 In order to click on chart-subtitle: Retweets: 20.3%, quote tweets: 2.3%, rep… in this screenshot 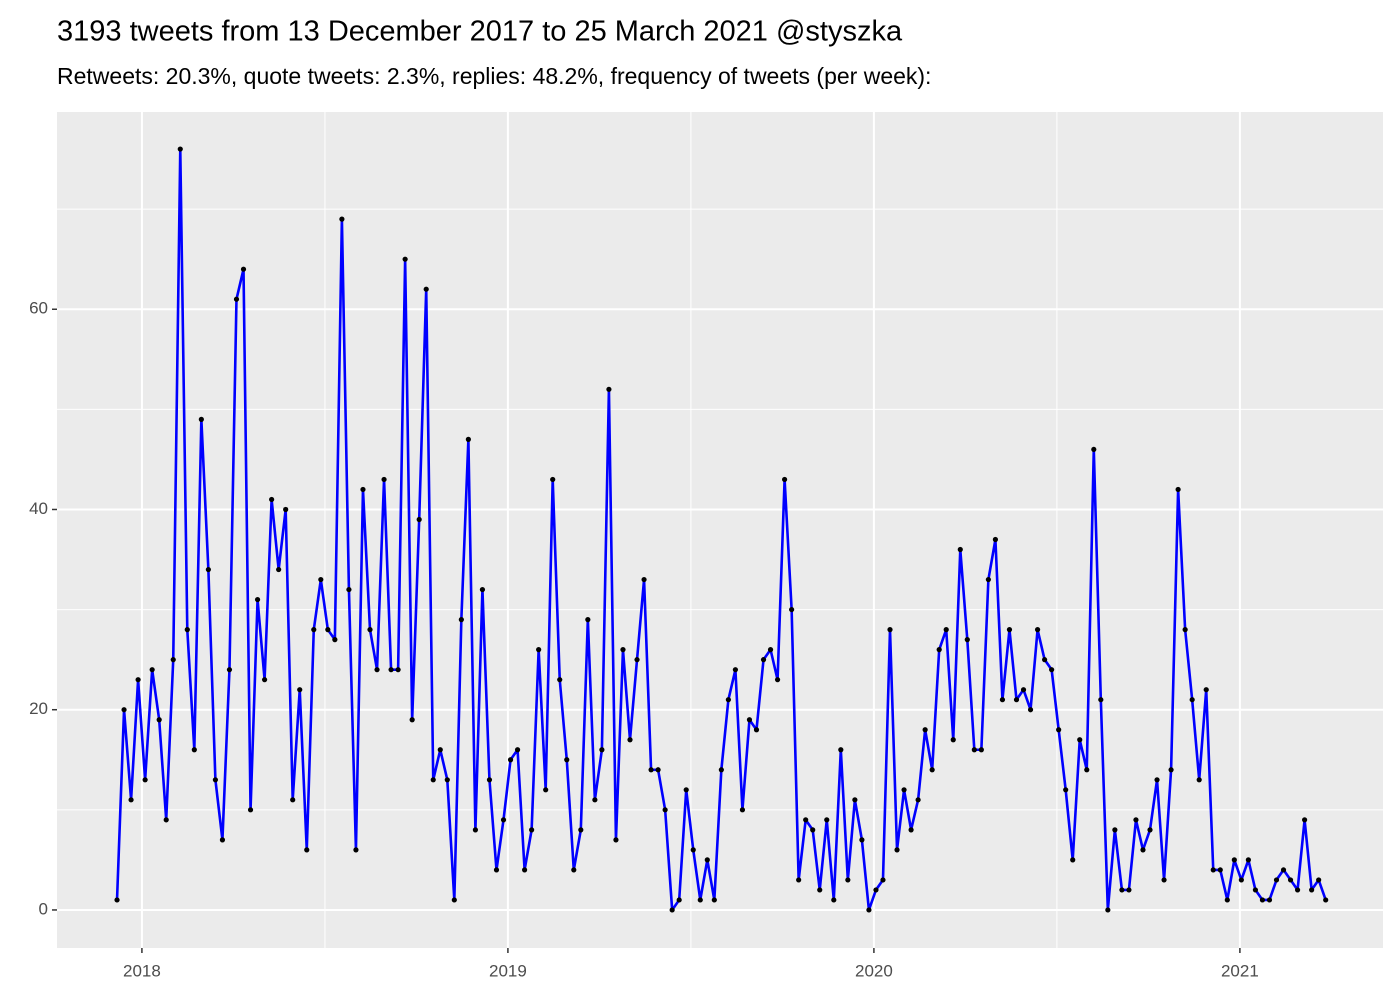, I will do `click(494, 76)`.